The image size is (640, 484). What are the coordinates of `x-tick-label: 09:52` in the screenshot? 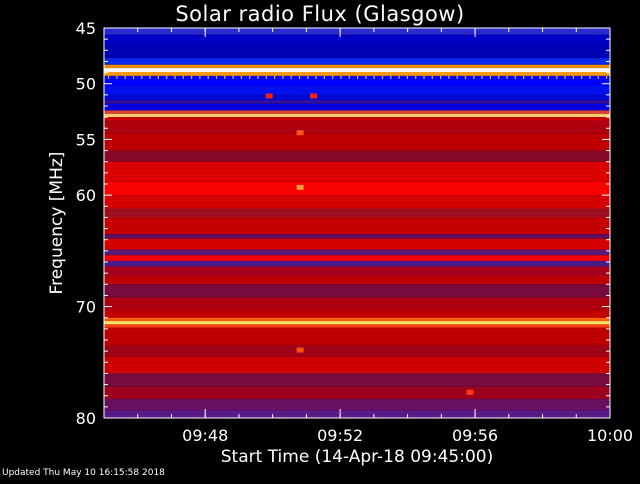 It's located at (340, 435).